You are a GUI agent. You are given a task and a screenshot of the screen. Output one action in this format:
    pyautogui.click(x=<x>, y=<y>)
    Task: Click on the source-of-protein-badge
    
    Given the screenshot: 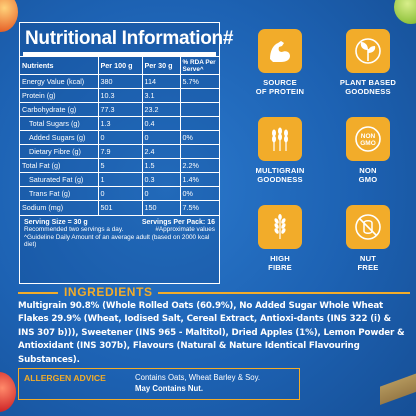 What is the action you would take?
    pyautogui.click(x=280, y=51)
    